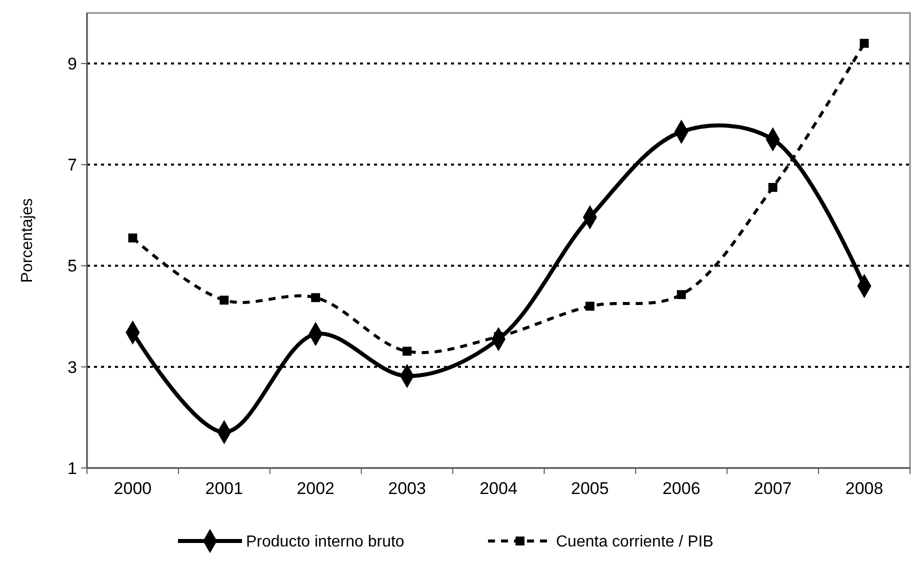  What do you see at coordinates (72, 165) in the screenshot?
I see `y-tick-label: 7` at bounding box center [72, 165].